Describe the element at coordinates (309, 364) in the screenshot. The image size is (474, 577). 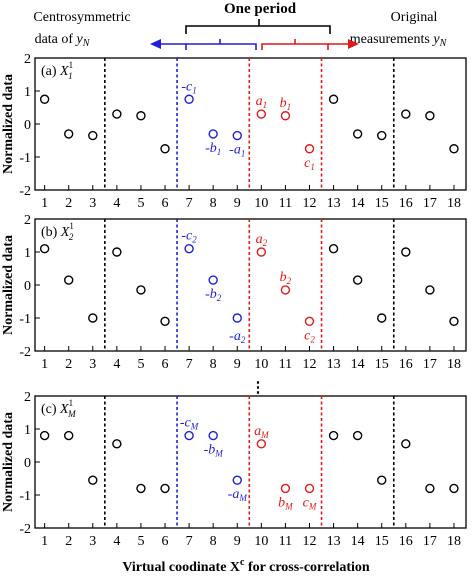
I see `x-tick-label: 12` at that location.